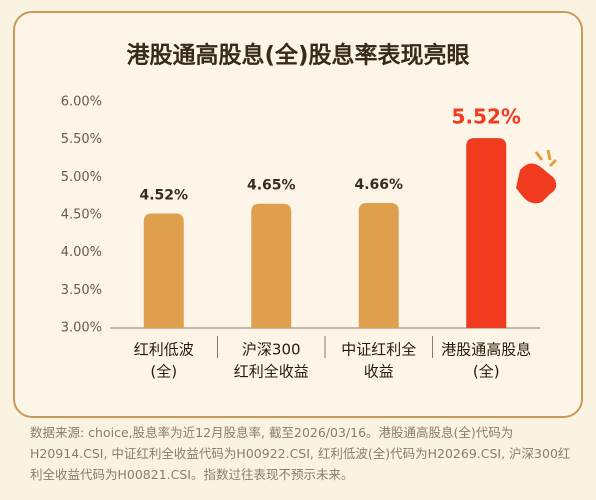  What do you see at coordinates (271, 186) in the screenshot?
I see `value-label: 4.65%` at bounding box center [271, 186].